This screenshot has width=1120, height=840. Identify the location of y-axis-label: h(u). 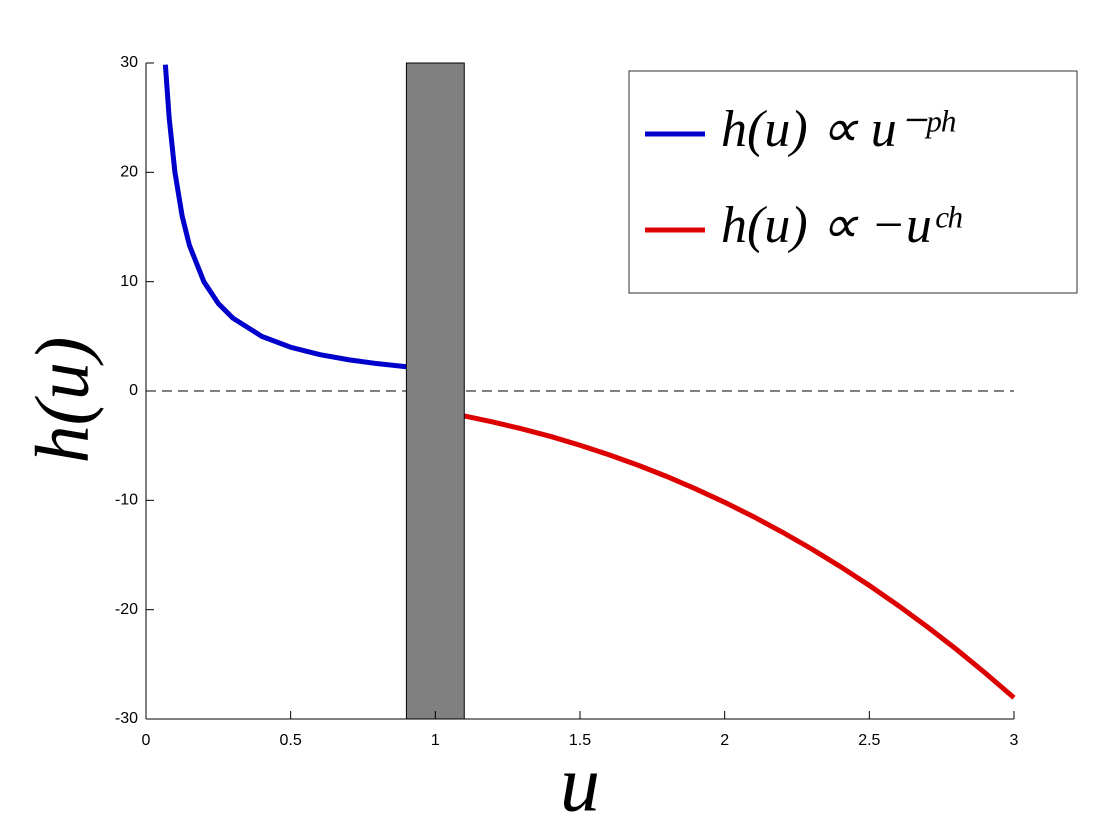
(62, 400).